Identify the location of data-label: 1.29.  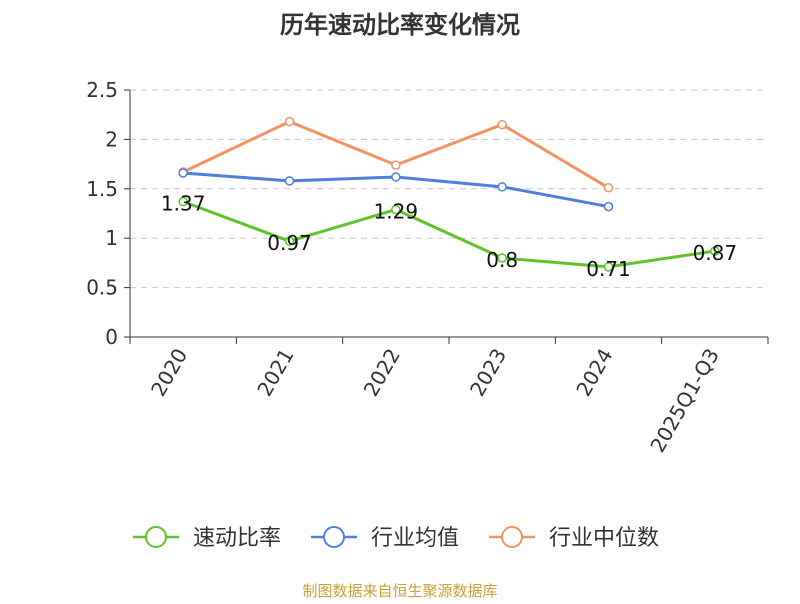
(396, 212).